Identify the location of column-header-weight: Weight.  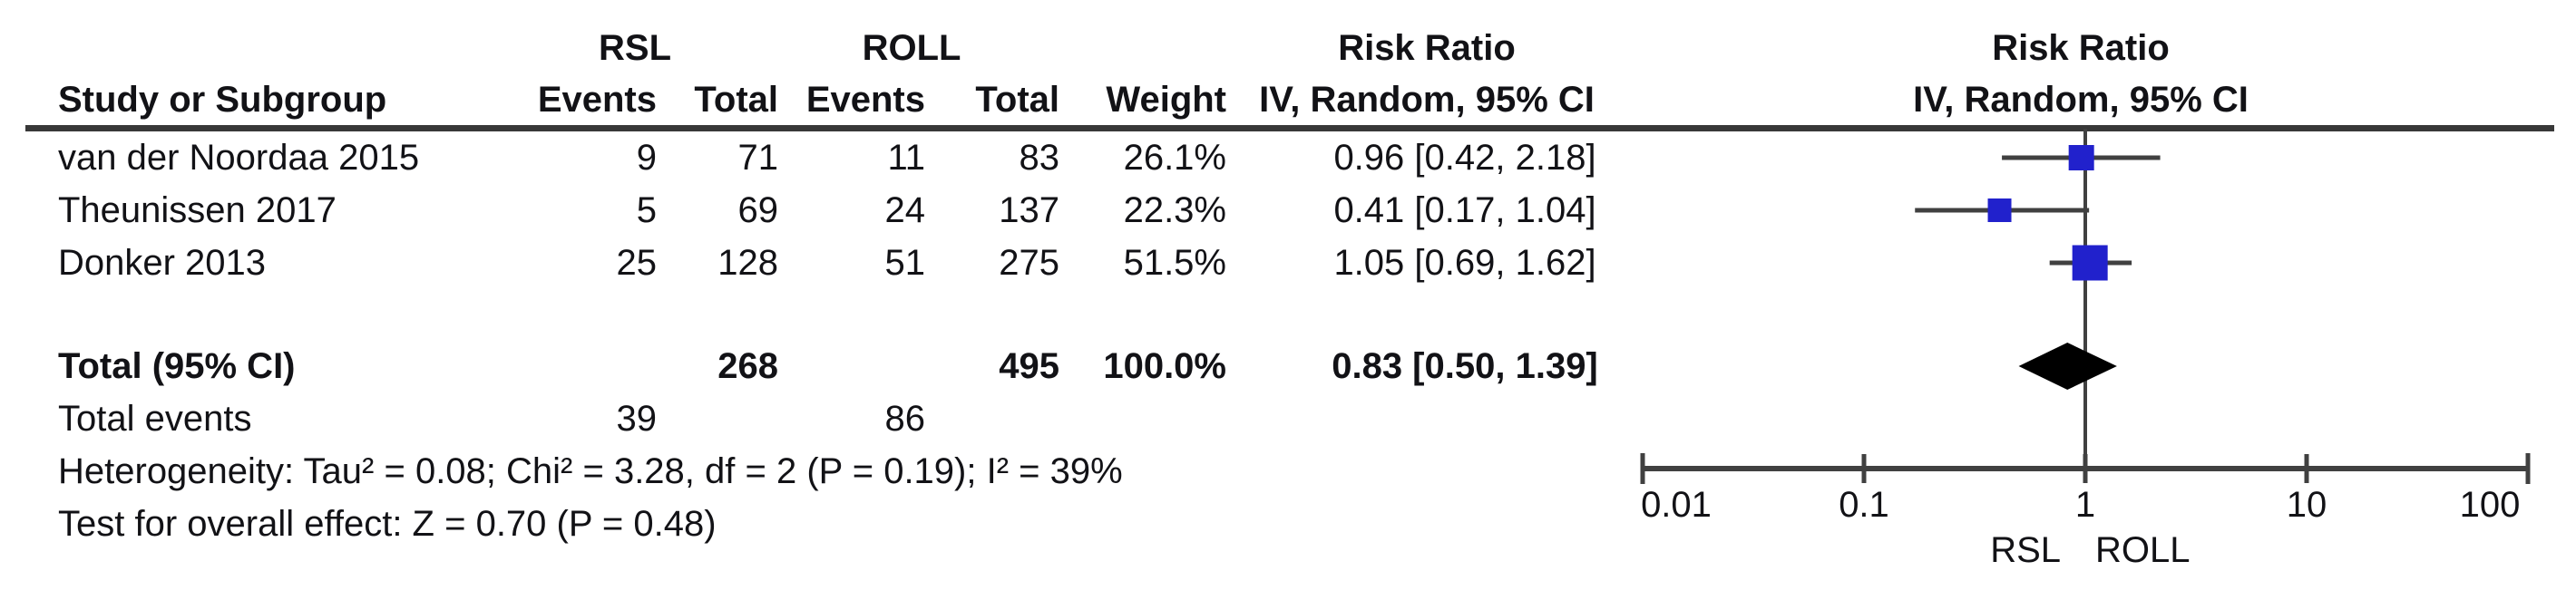
(1166, 100).